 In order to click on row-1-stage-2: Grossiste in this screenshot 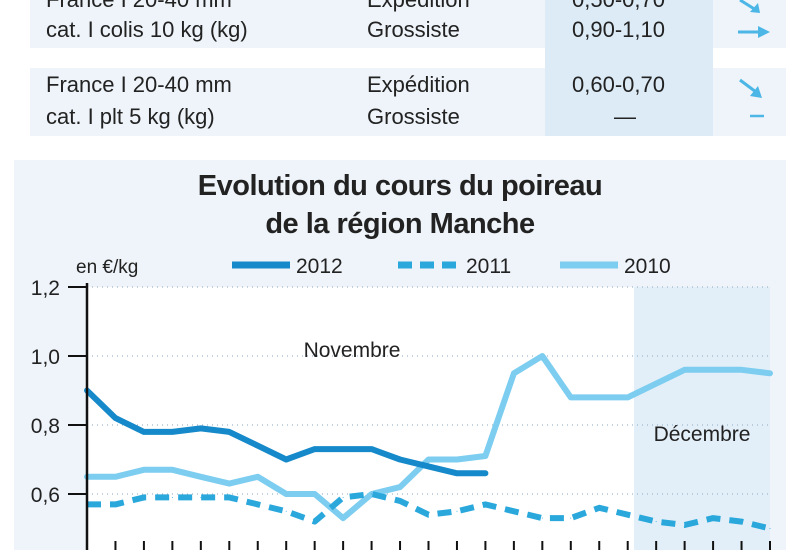, I will do `click(413, 29)`.